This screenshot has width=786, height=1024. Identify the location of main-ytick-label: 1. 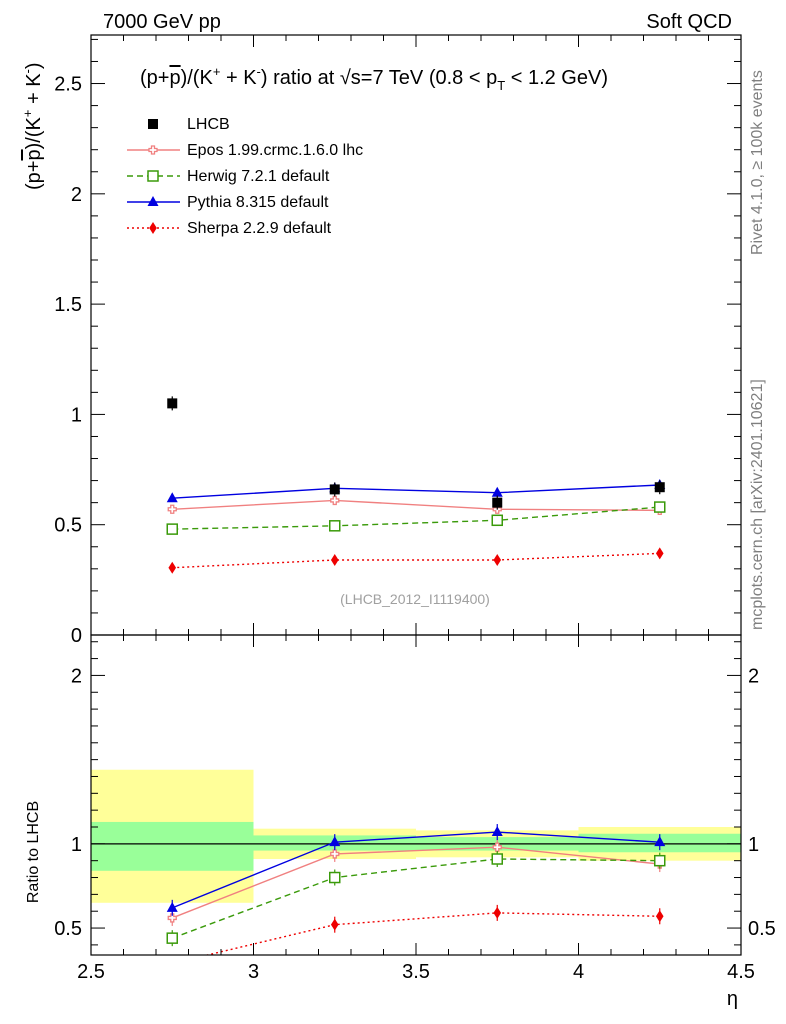
(76, 415).